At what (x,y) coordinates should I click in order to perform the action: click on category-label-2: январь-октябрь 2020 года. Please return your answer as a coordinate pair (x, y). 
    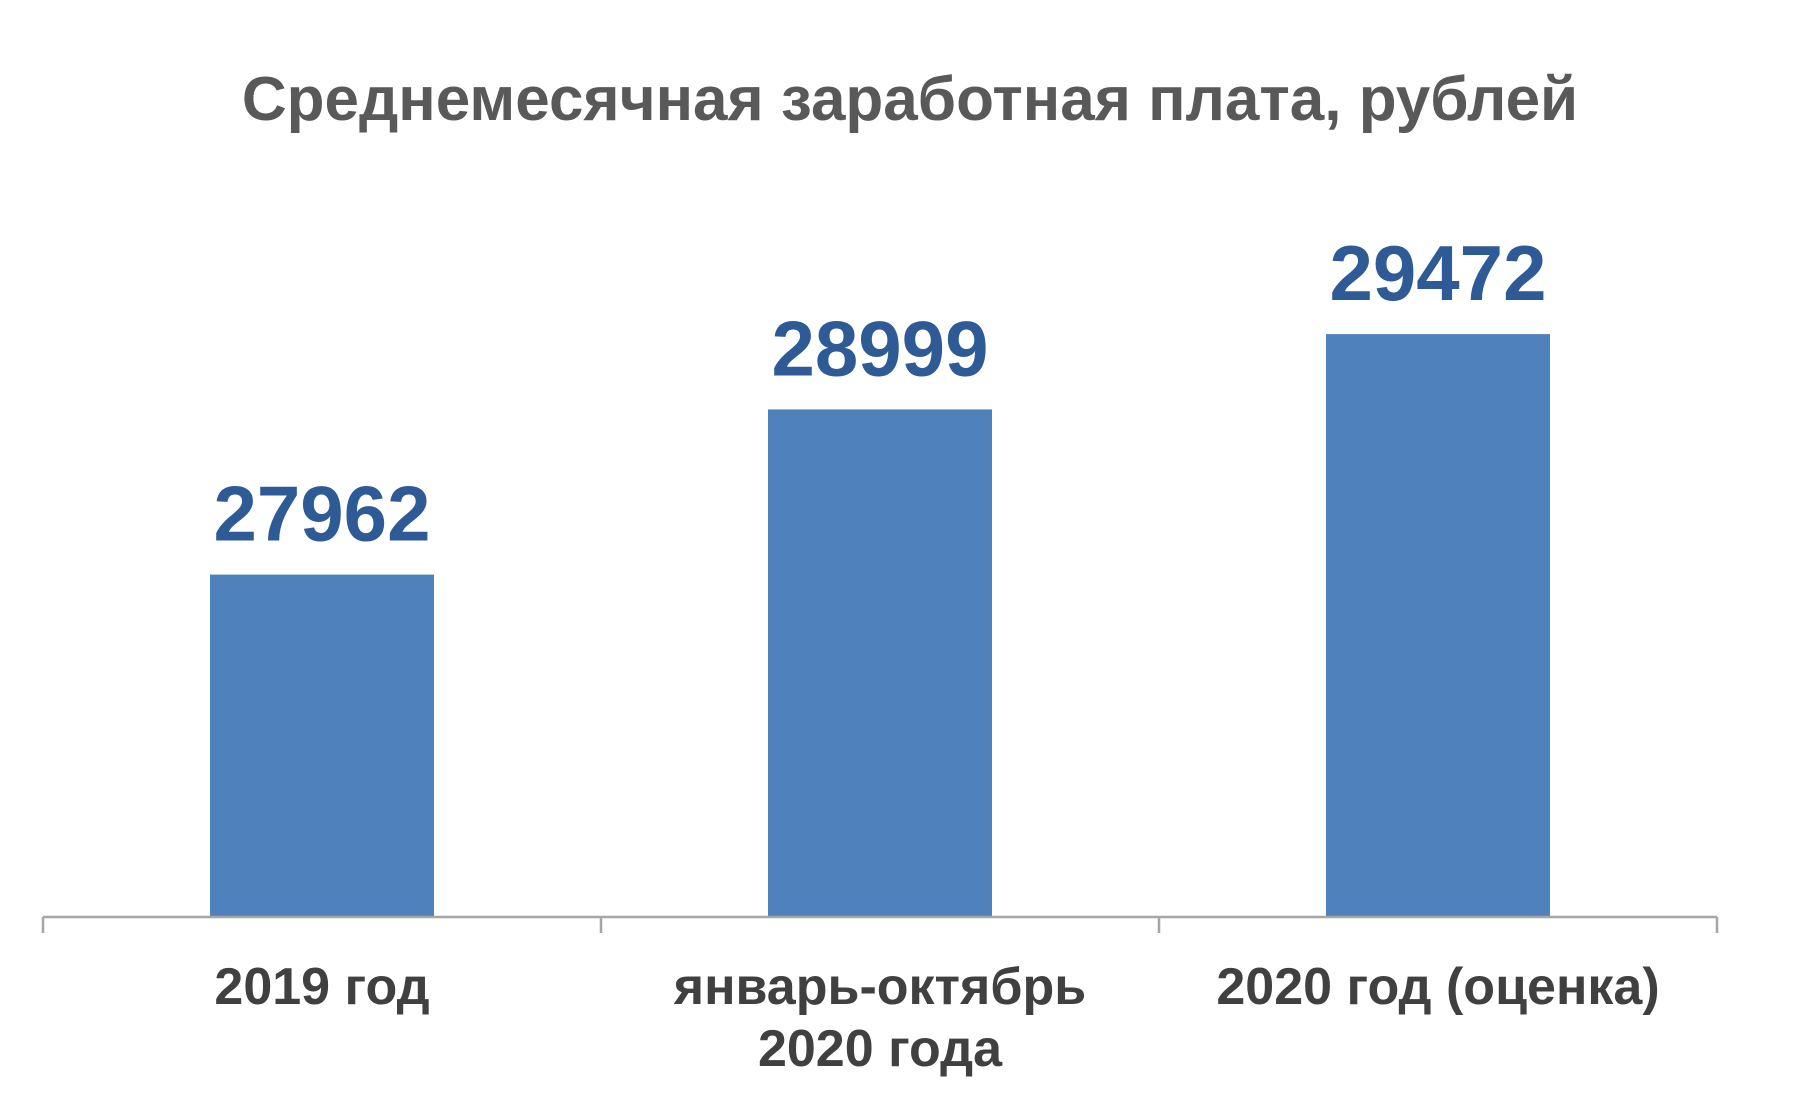
    Looking at the image, I should click on (879, 1018).